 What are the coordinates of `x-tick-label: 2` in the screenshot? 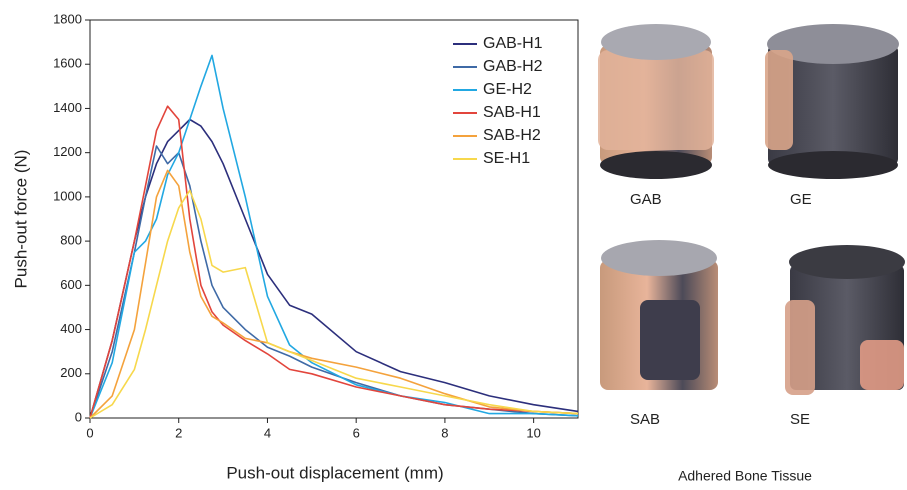 It's located at (178, 432).